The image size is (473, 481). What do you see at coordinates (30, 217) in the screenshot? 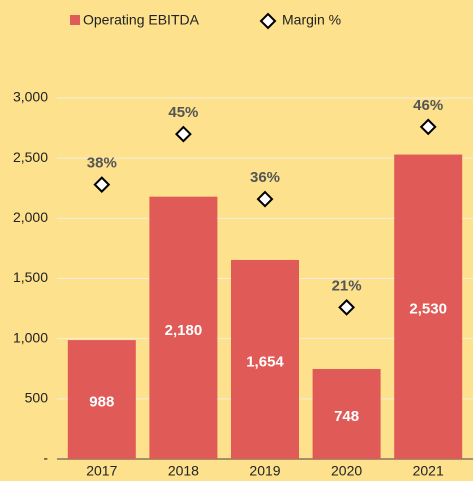
I see `y-tick-label: 2,000` at bounding box center [30, 217].